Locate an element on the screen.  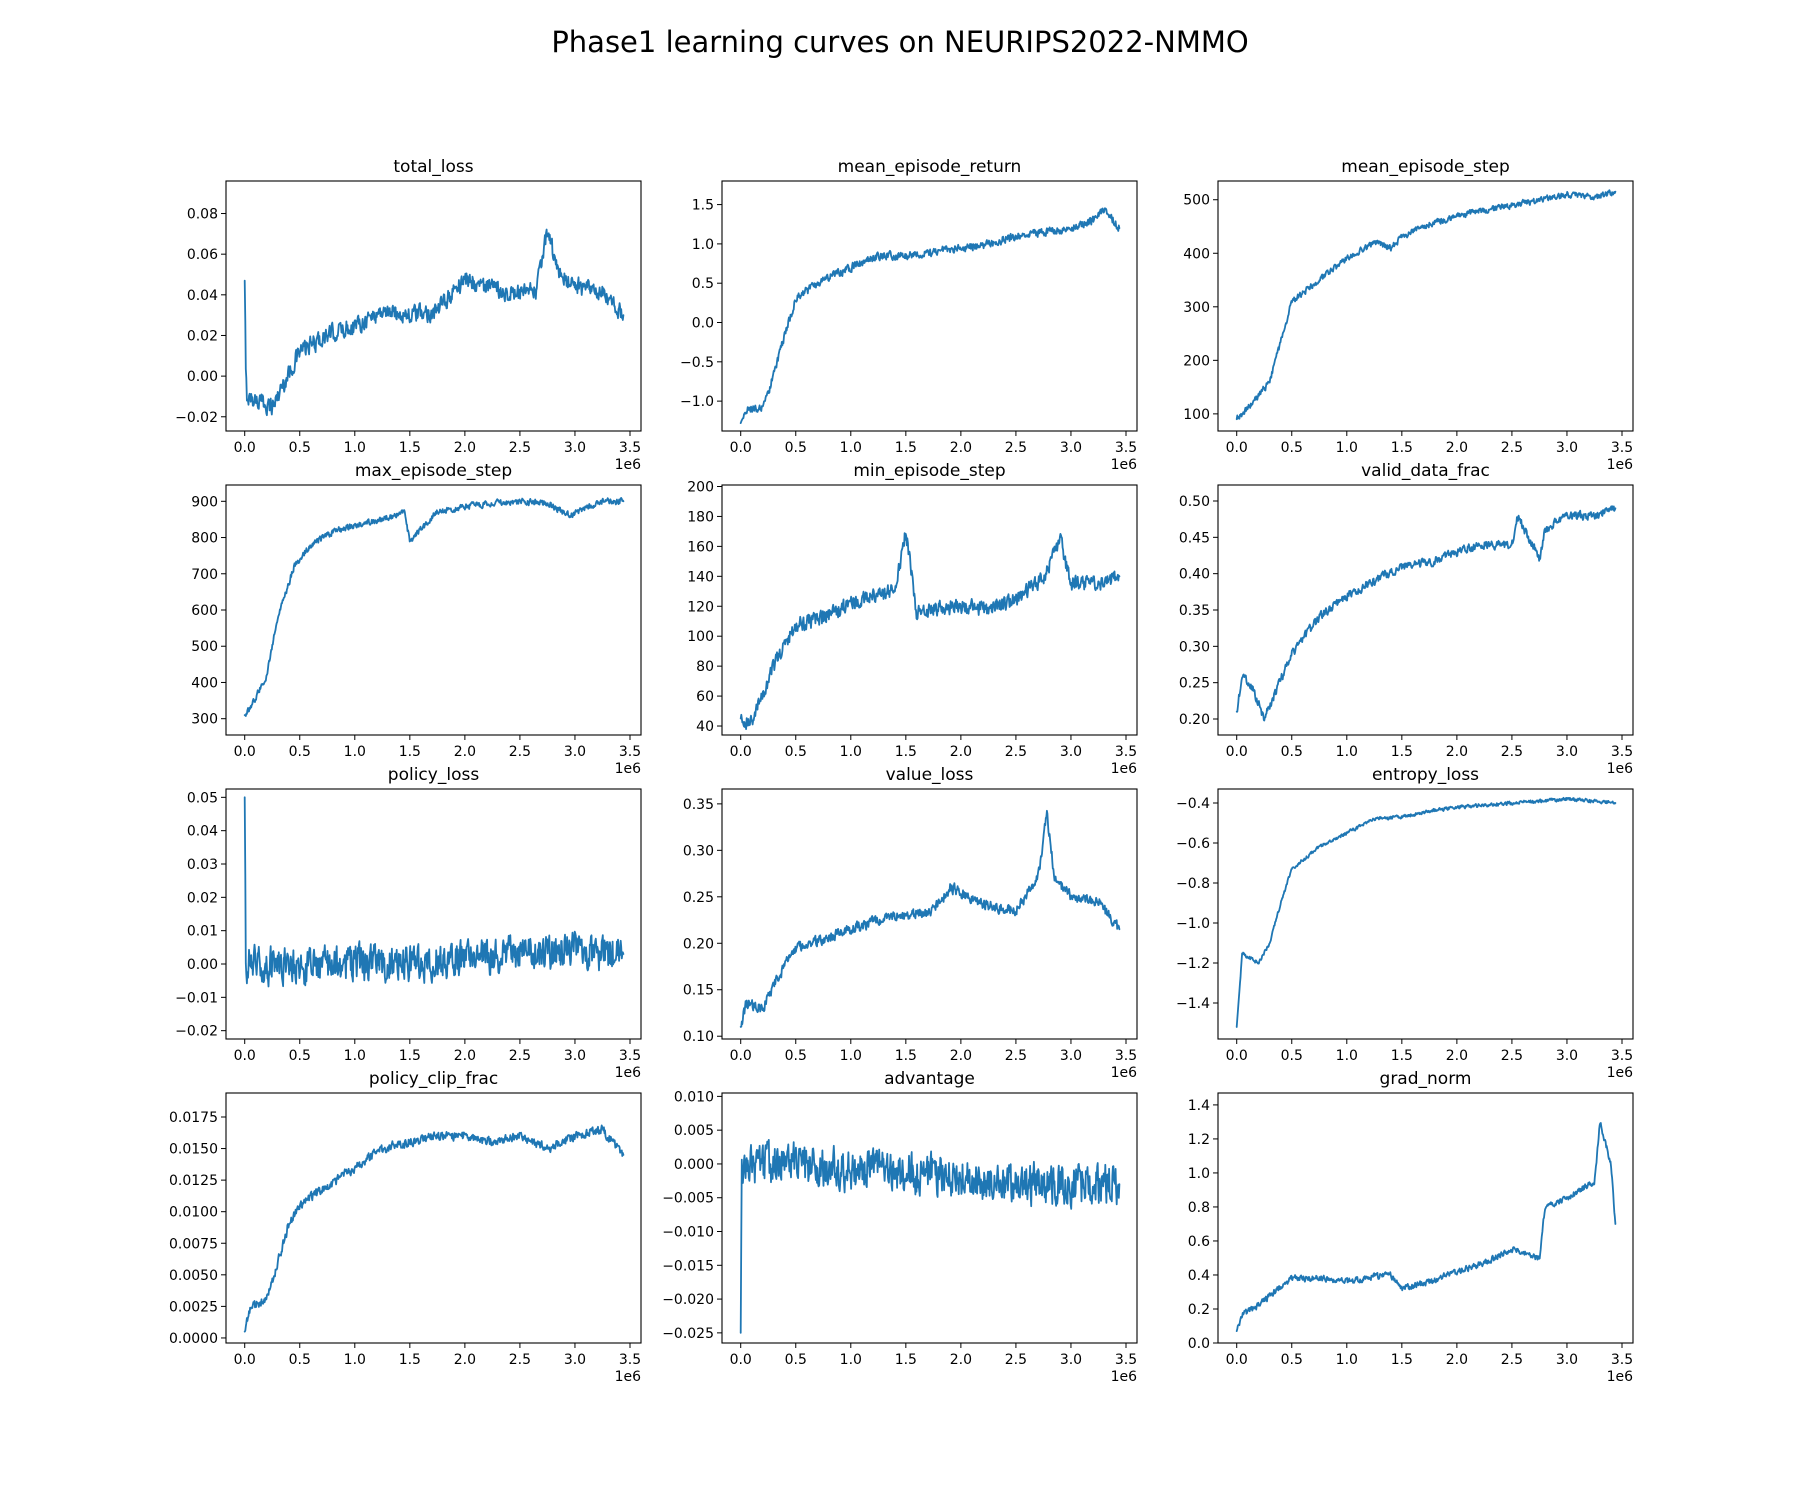
panel-title: advantage is located at coordinates (929, 1079).